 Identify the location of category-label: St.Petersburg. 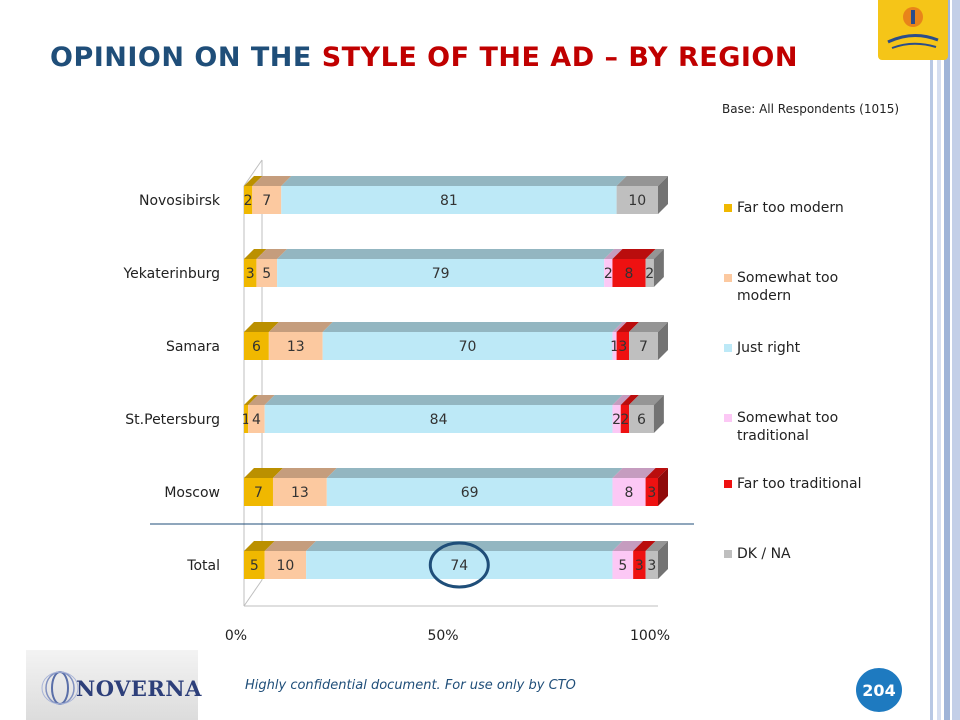
(172, 420).